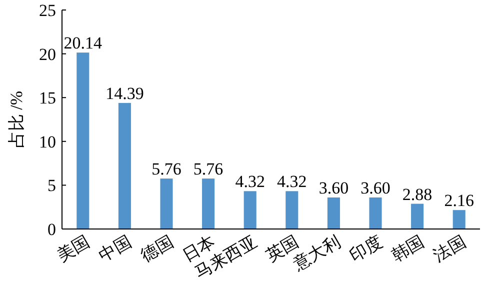  I want to click on y-tick-label: 0, so click(52, 229).